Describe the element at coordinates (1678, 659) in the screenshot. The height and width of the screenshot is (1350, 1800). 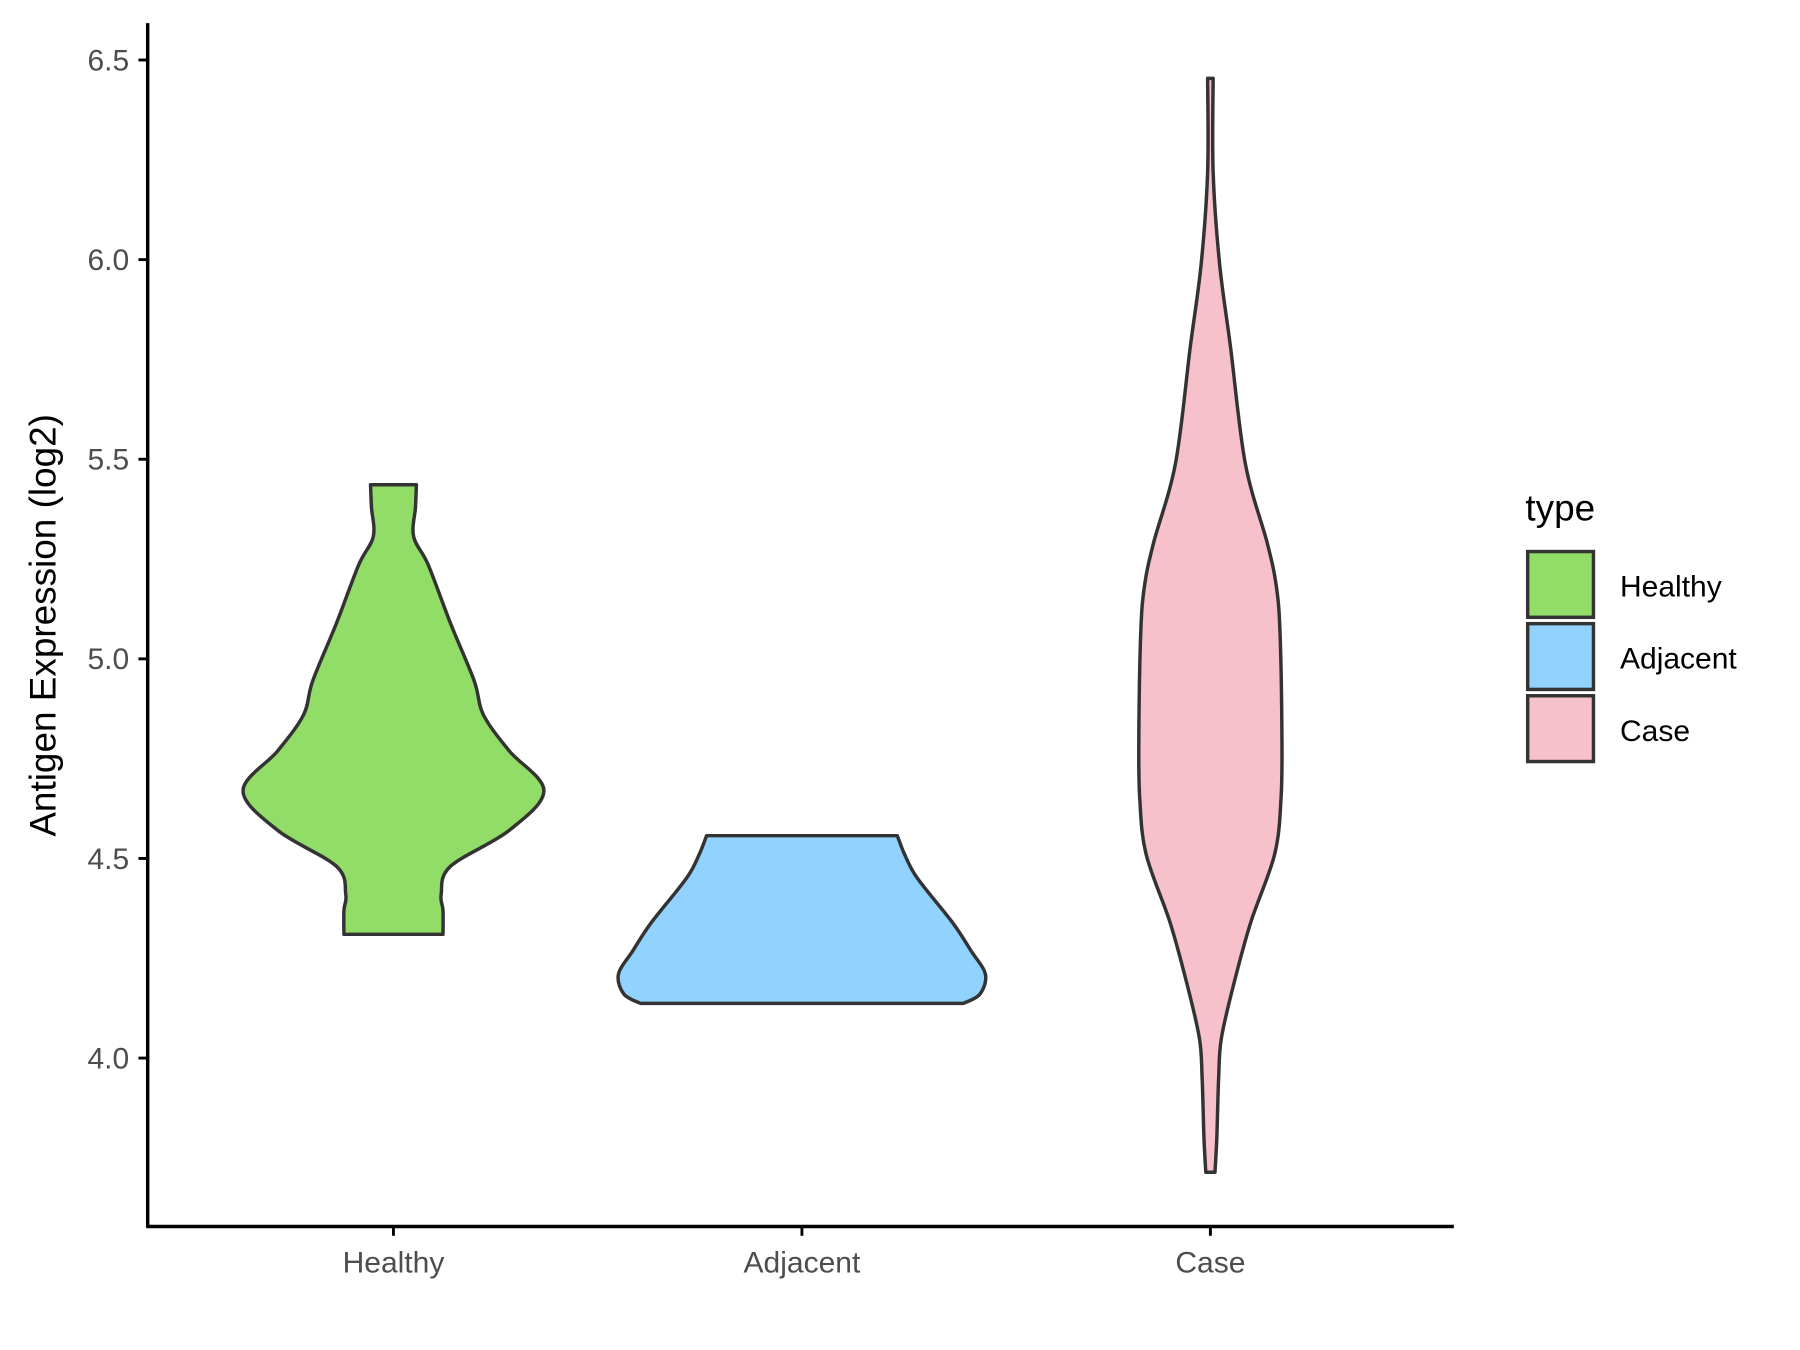
I see `legend-label: Adjacent` at that location.